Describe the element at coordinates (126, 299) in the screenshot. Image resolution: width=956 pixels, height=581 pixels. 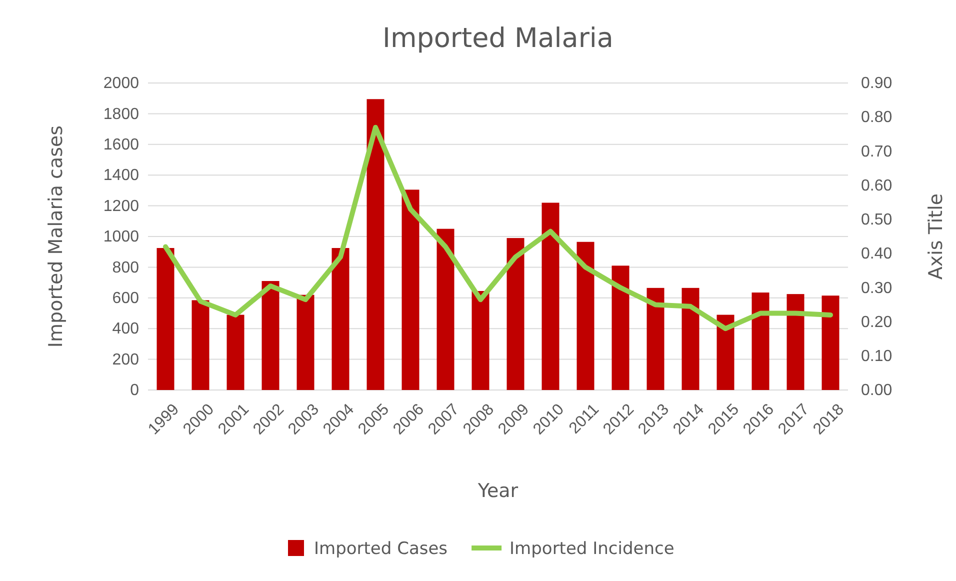
I see `y-tick-label: 600` at that location.